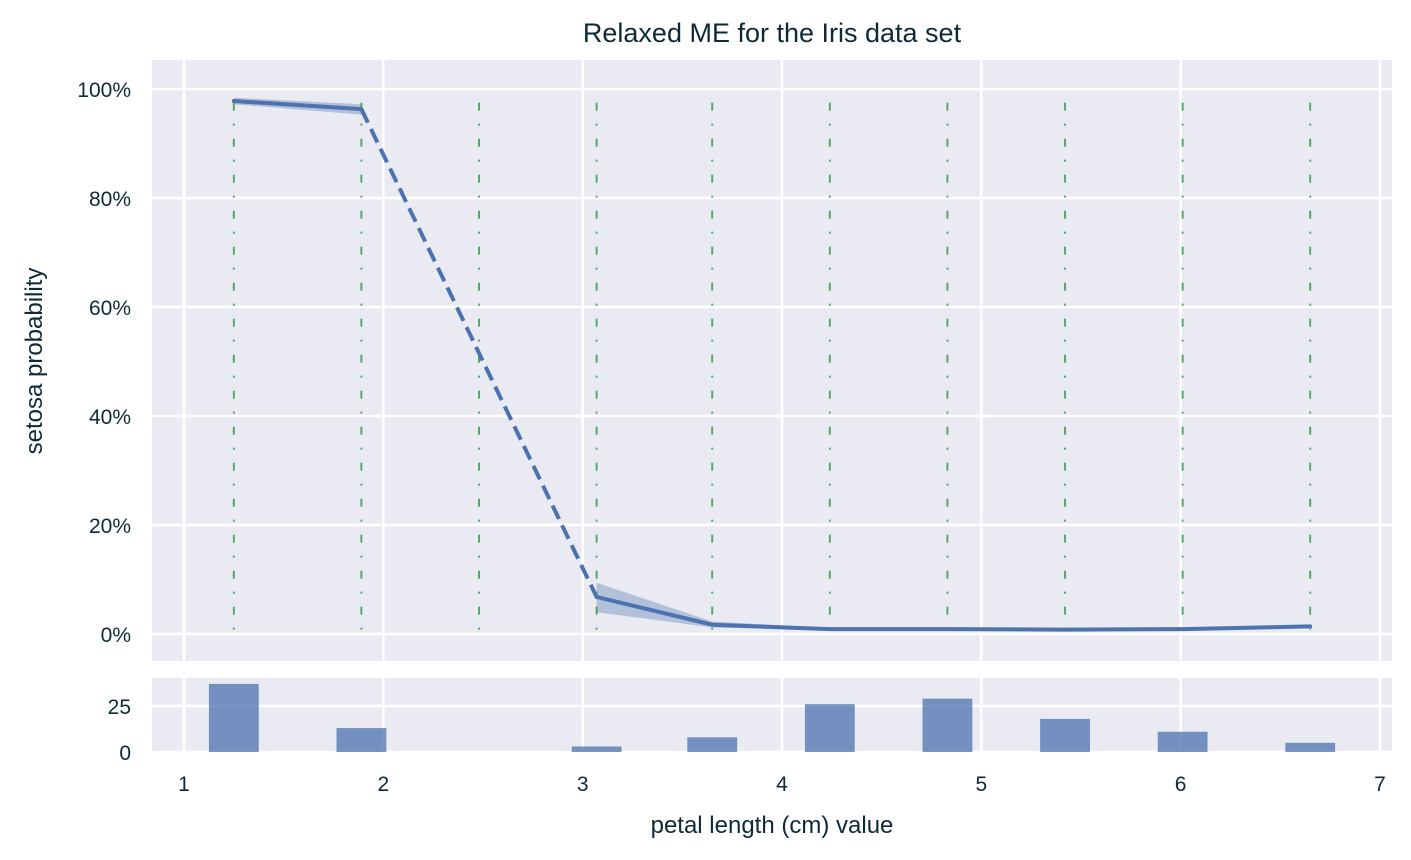 This screenshot has height=860, width=1411. Describe the element at coordinates (184, 784) in the screenshot. I see `x-tick-label: 1` at that location.